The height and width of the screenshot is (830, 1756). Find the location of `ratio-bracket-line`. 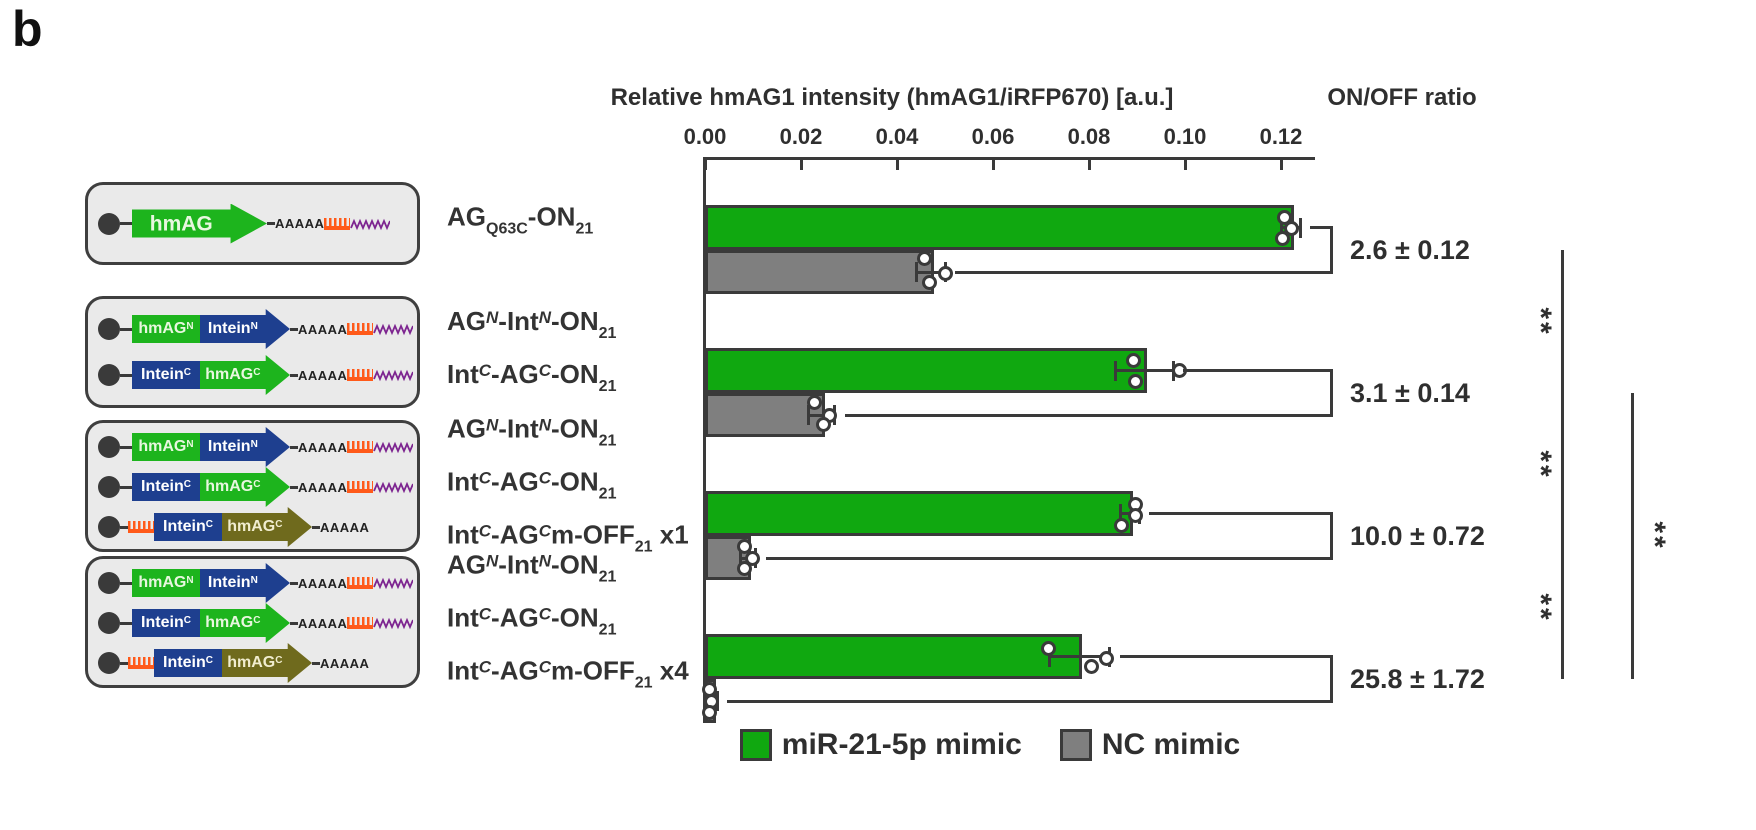

ratio-bracket-line is located at coordinates (1331, 393).